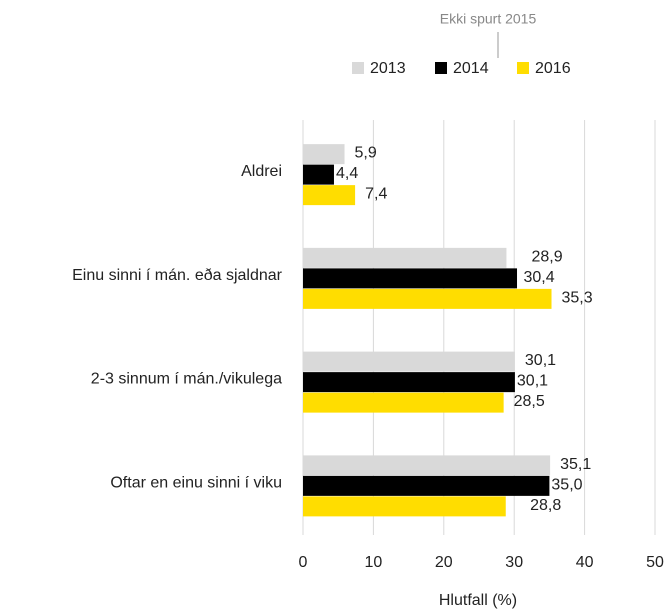  Describe the element at coordinates (388, 68) in the screenshot. I see `legend-label: 2013` at that location.